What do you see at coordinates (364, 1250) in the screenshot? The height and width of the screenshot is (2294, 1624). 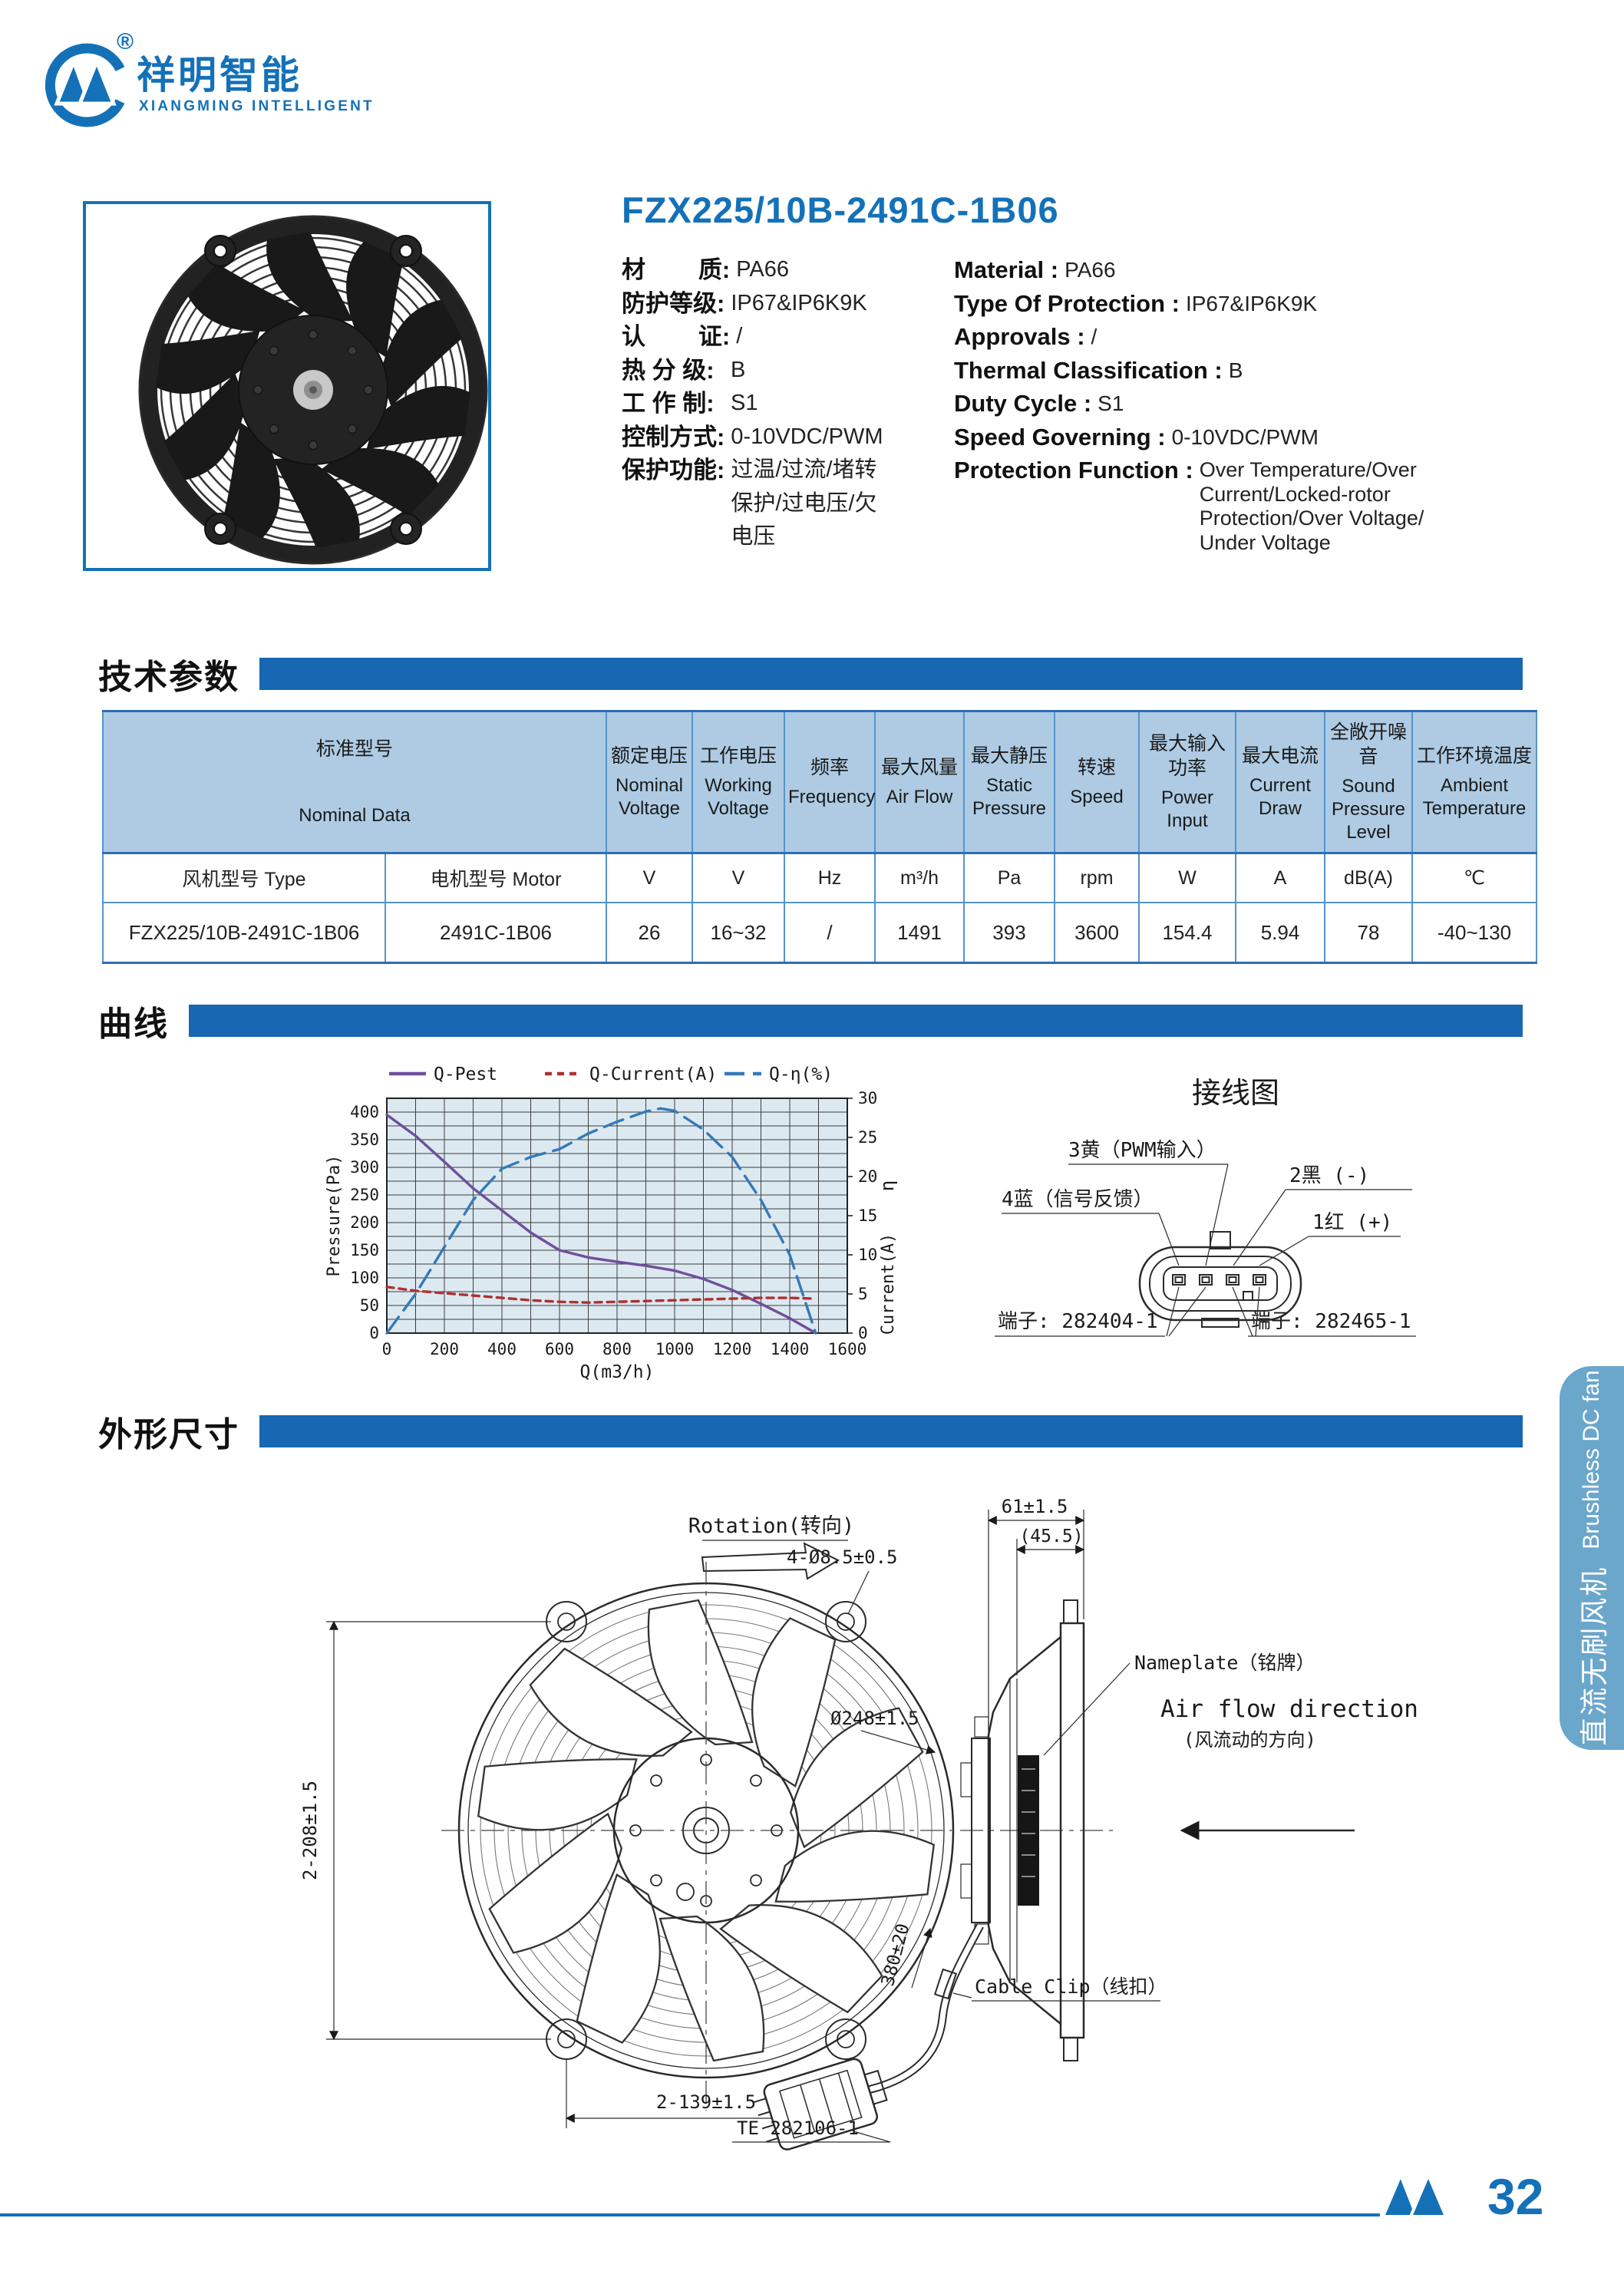 I see `svg-text: 150` at bounding box center [364, 1250].